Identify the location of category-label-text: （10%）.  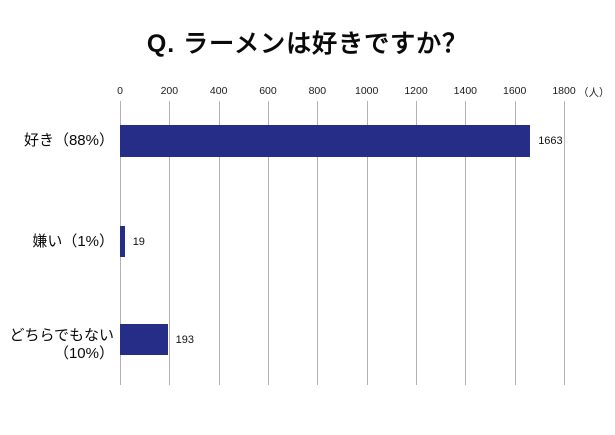
(83, 353).